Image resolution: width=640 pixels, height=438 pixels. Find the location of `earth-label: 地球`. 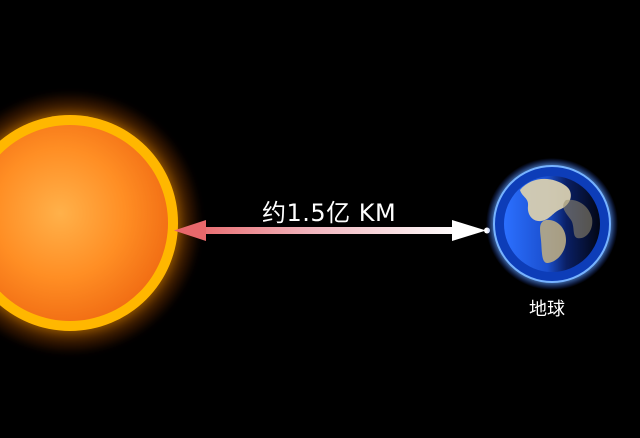

earth-label: 地球 is located at coordinates (547, 309).